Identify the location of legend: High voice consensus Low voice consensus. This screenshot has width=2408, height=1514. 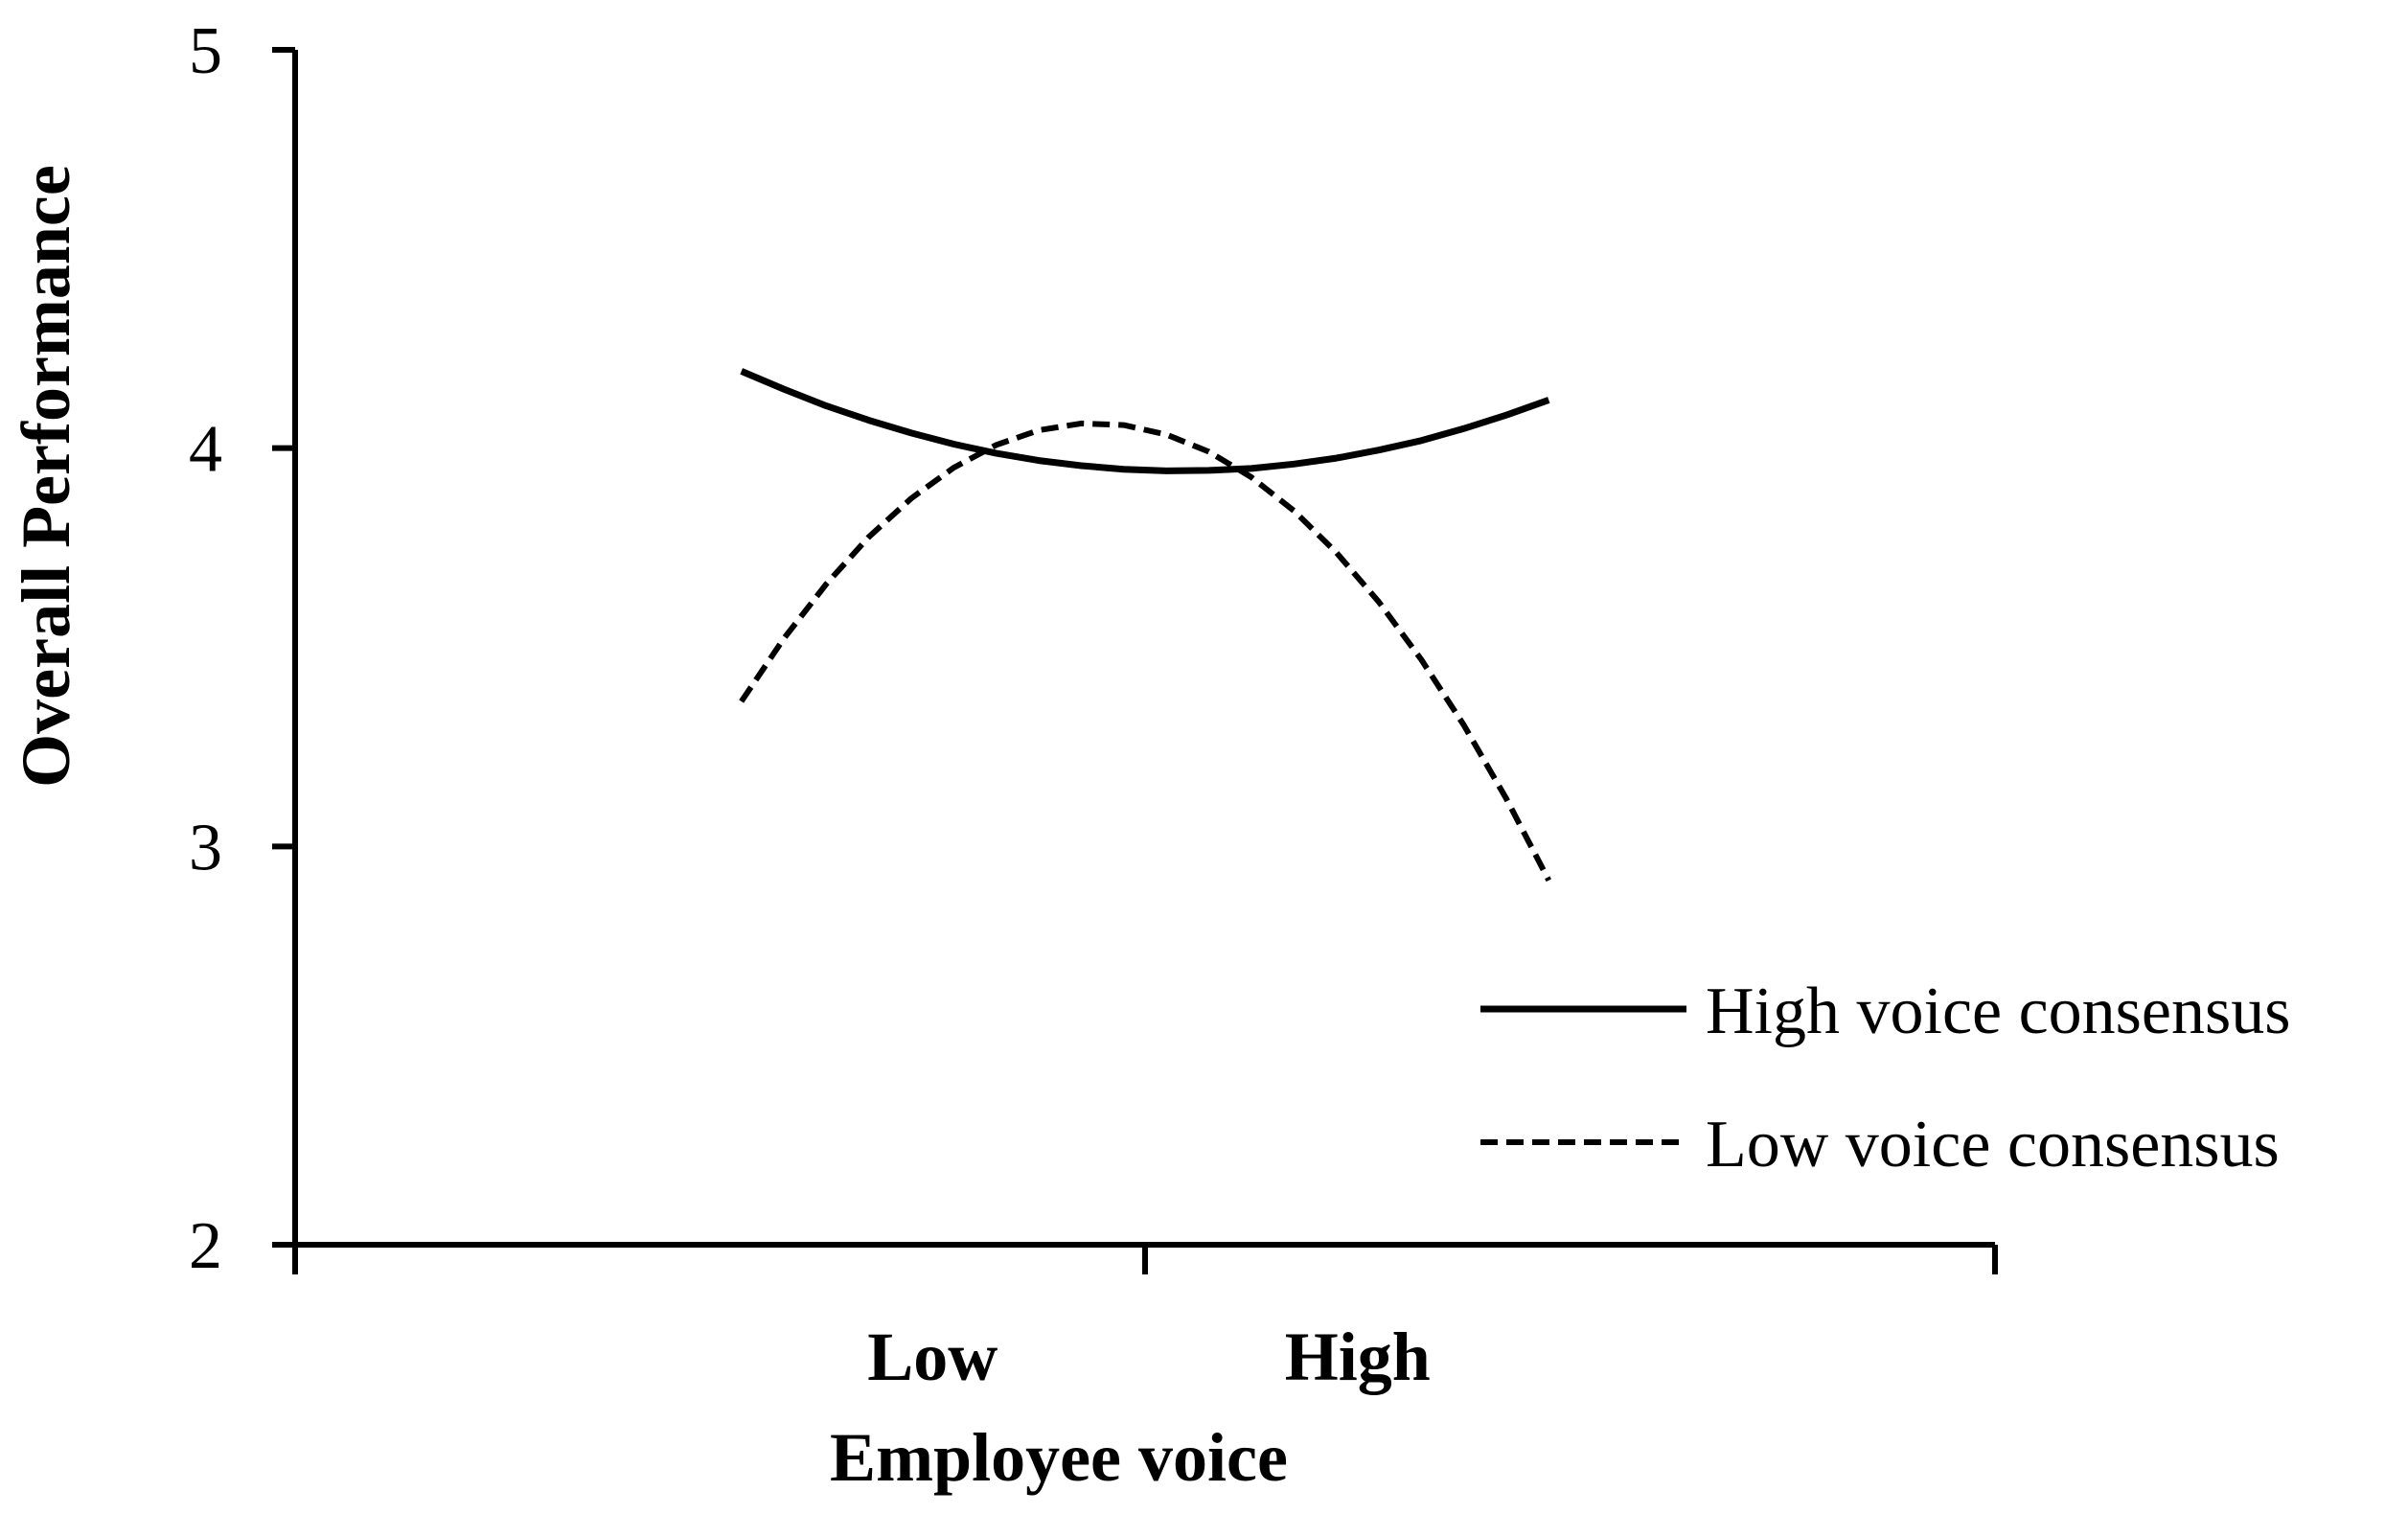
(1885, 1078).